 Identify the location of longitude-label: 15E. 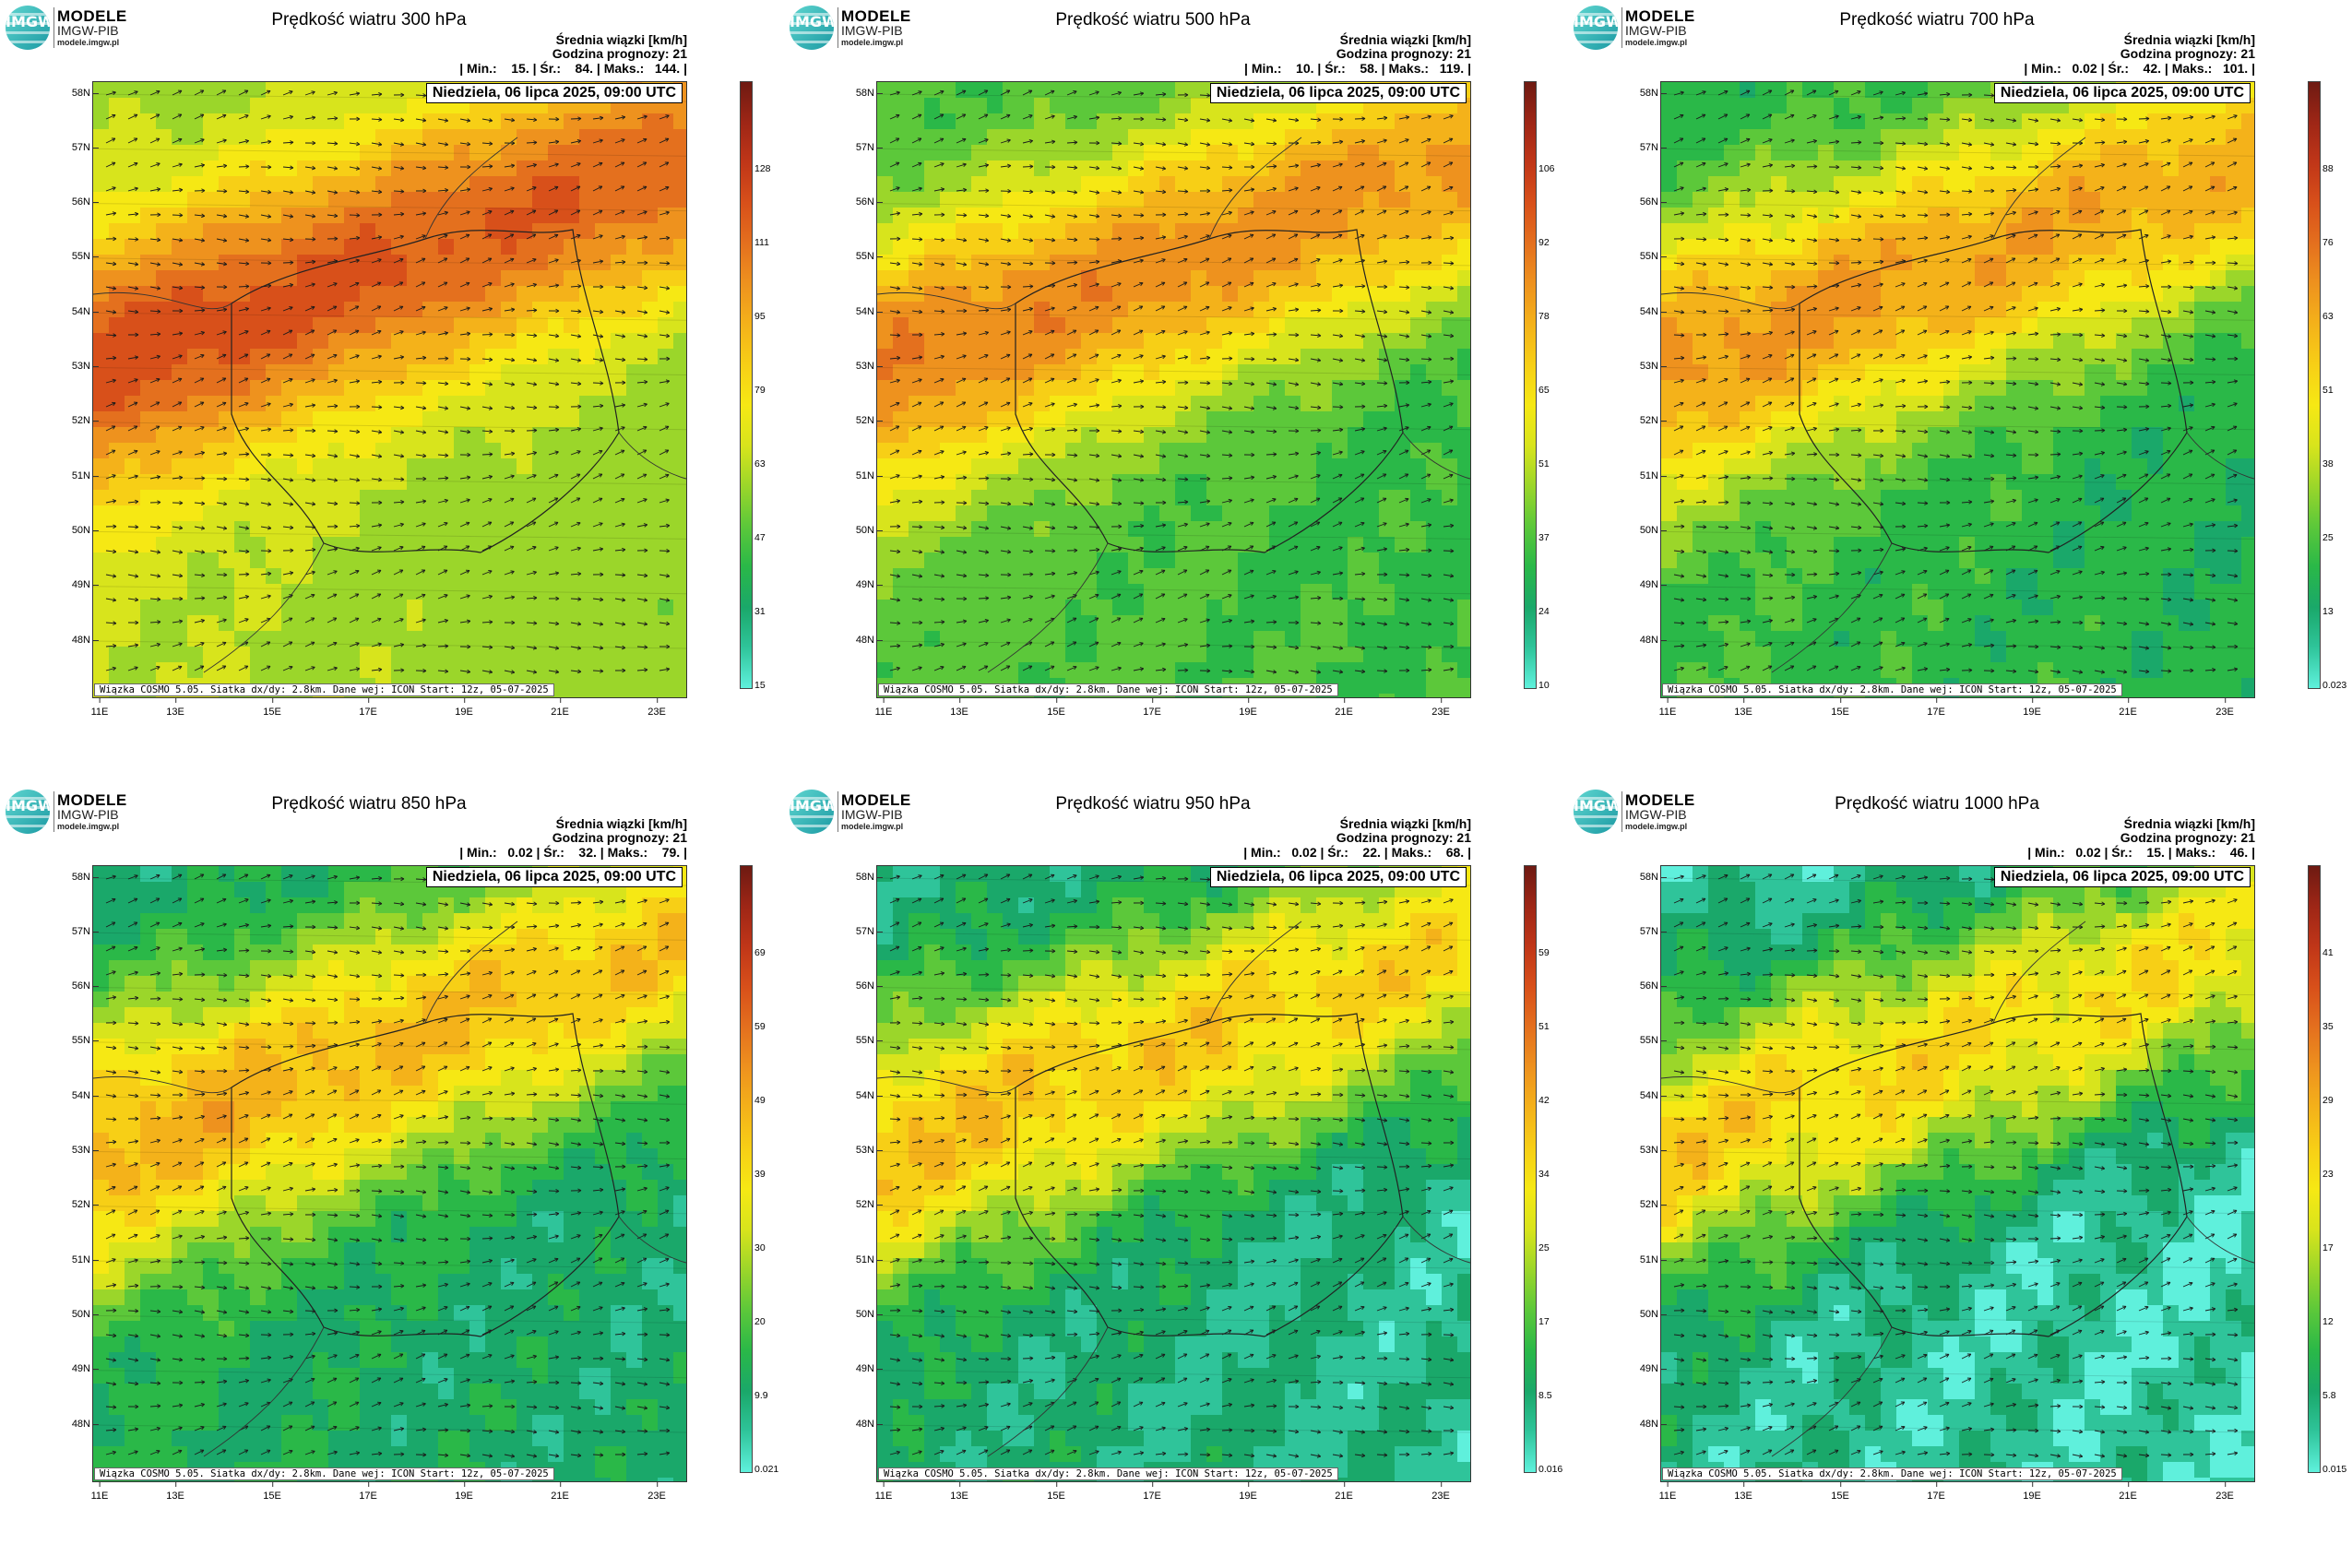
(272, 707).